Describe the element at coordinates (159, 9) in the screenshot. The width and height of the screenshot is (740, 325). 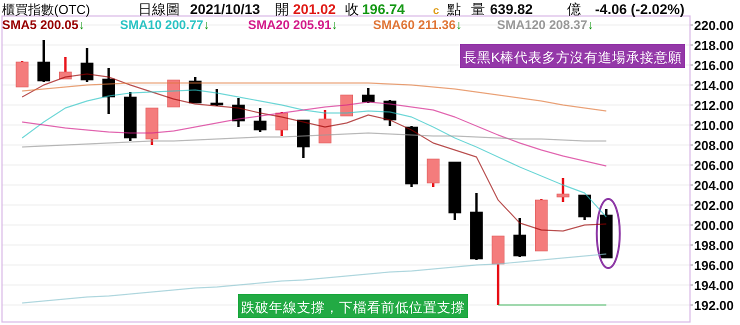
I see `annotation: 日線圖` at that location.